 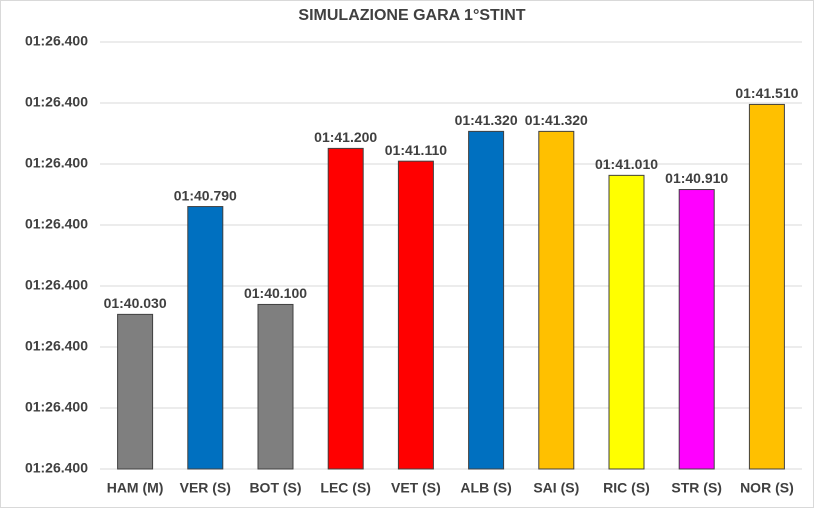 I want to click on x-tick-label: BOT (S), so click(x=275, y=488).